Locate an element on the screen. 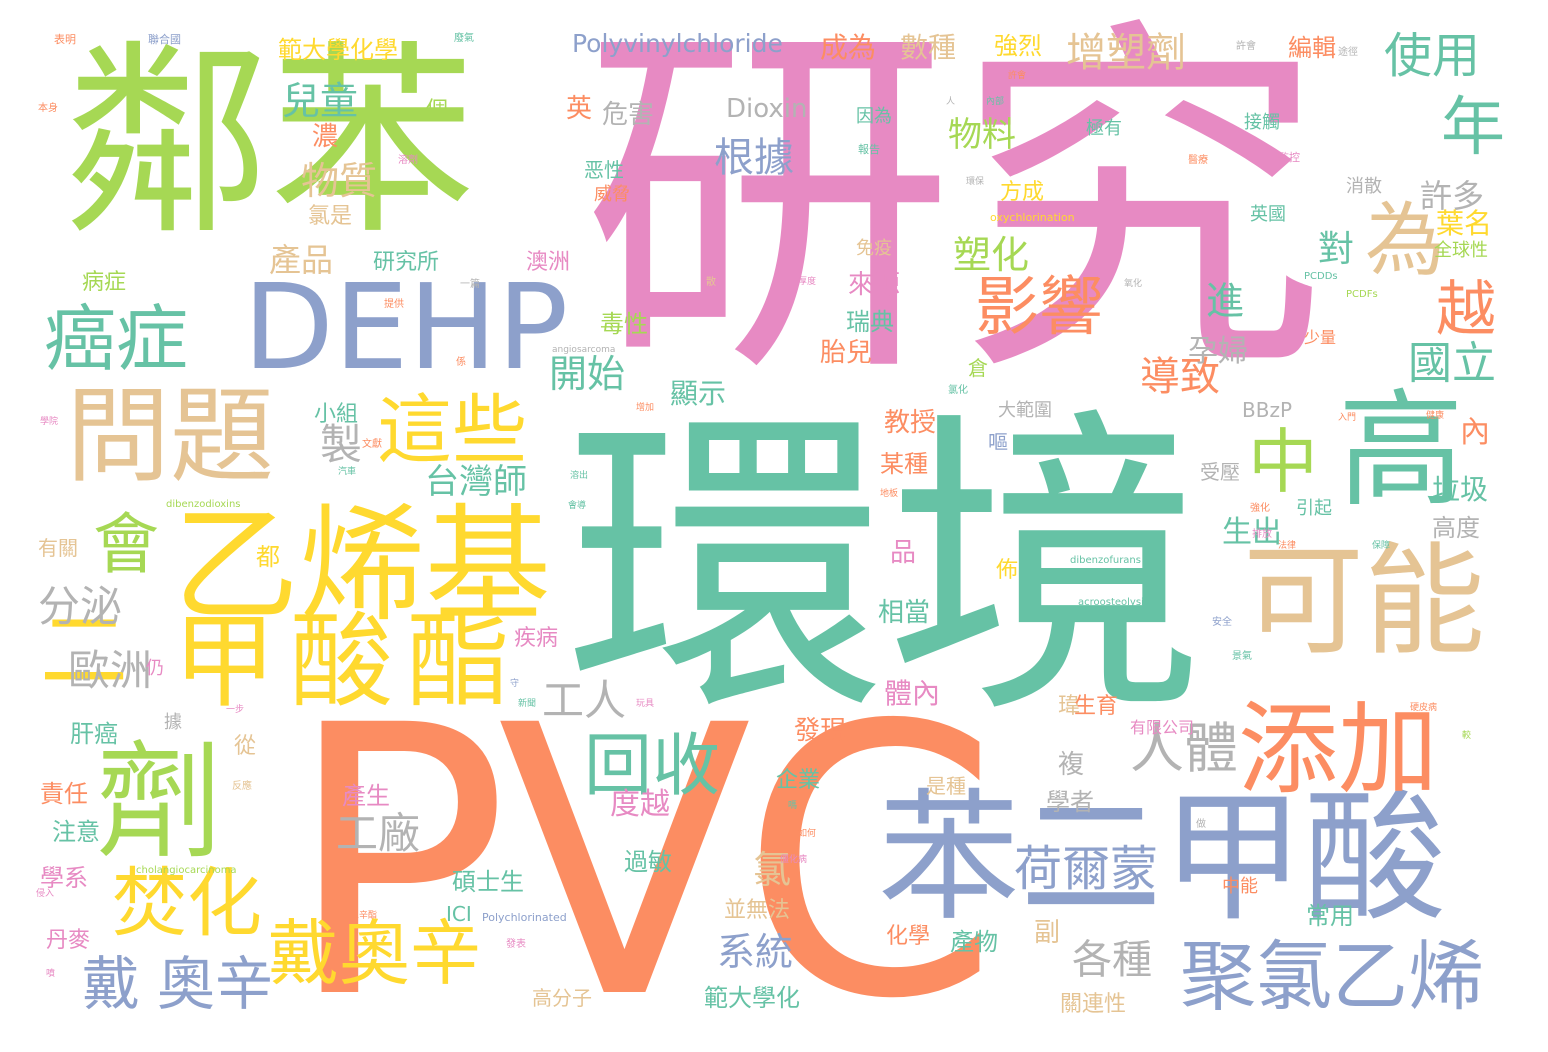 This screenshot has height=1052, width=1548. word: 荷爾蒙 is located at coordinates (1086, 869).